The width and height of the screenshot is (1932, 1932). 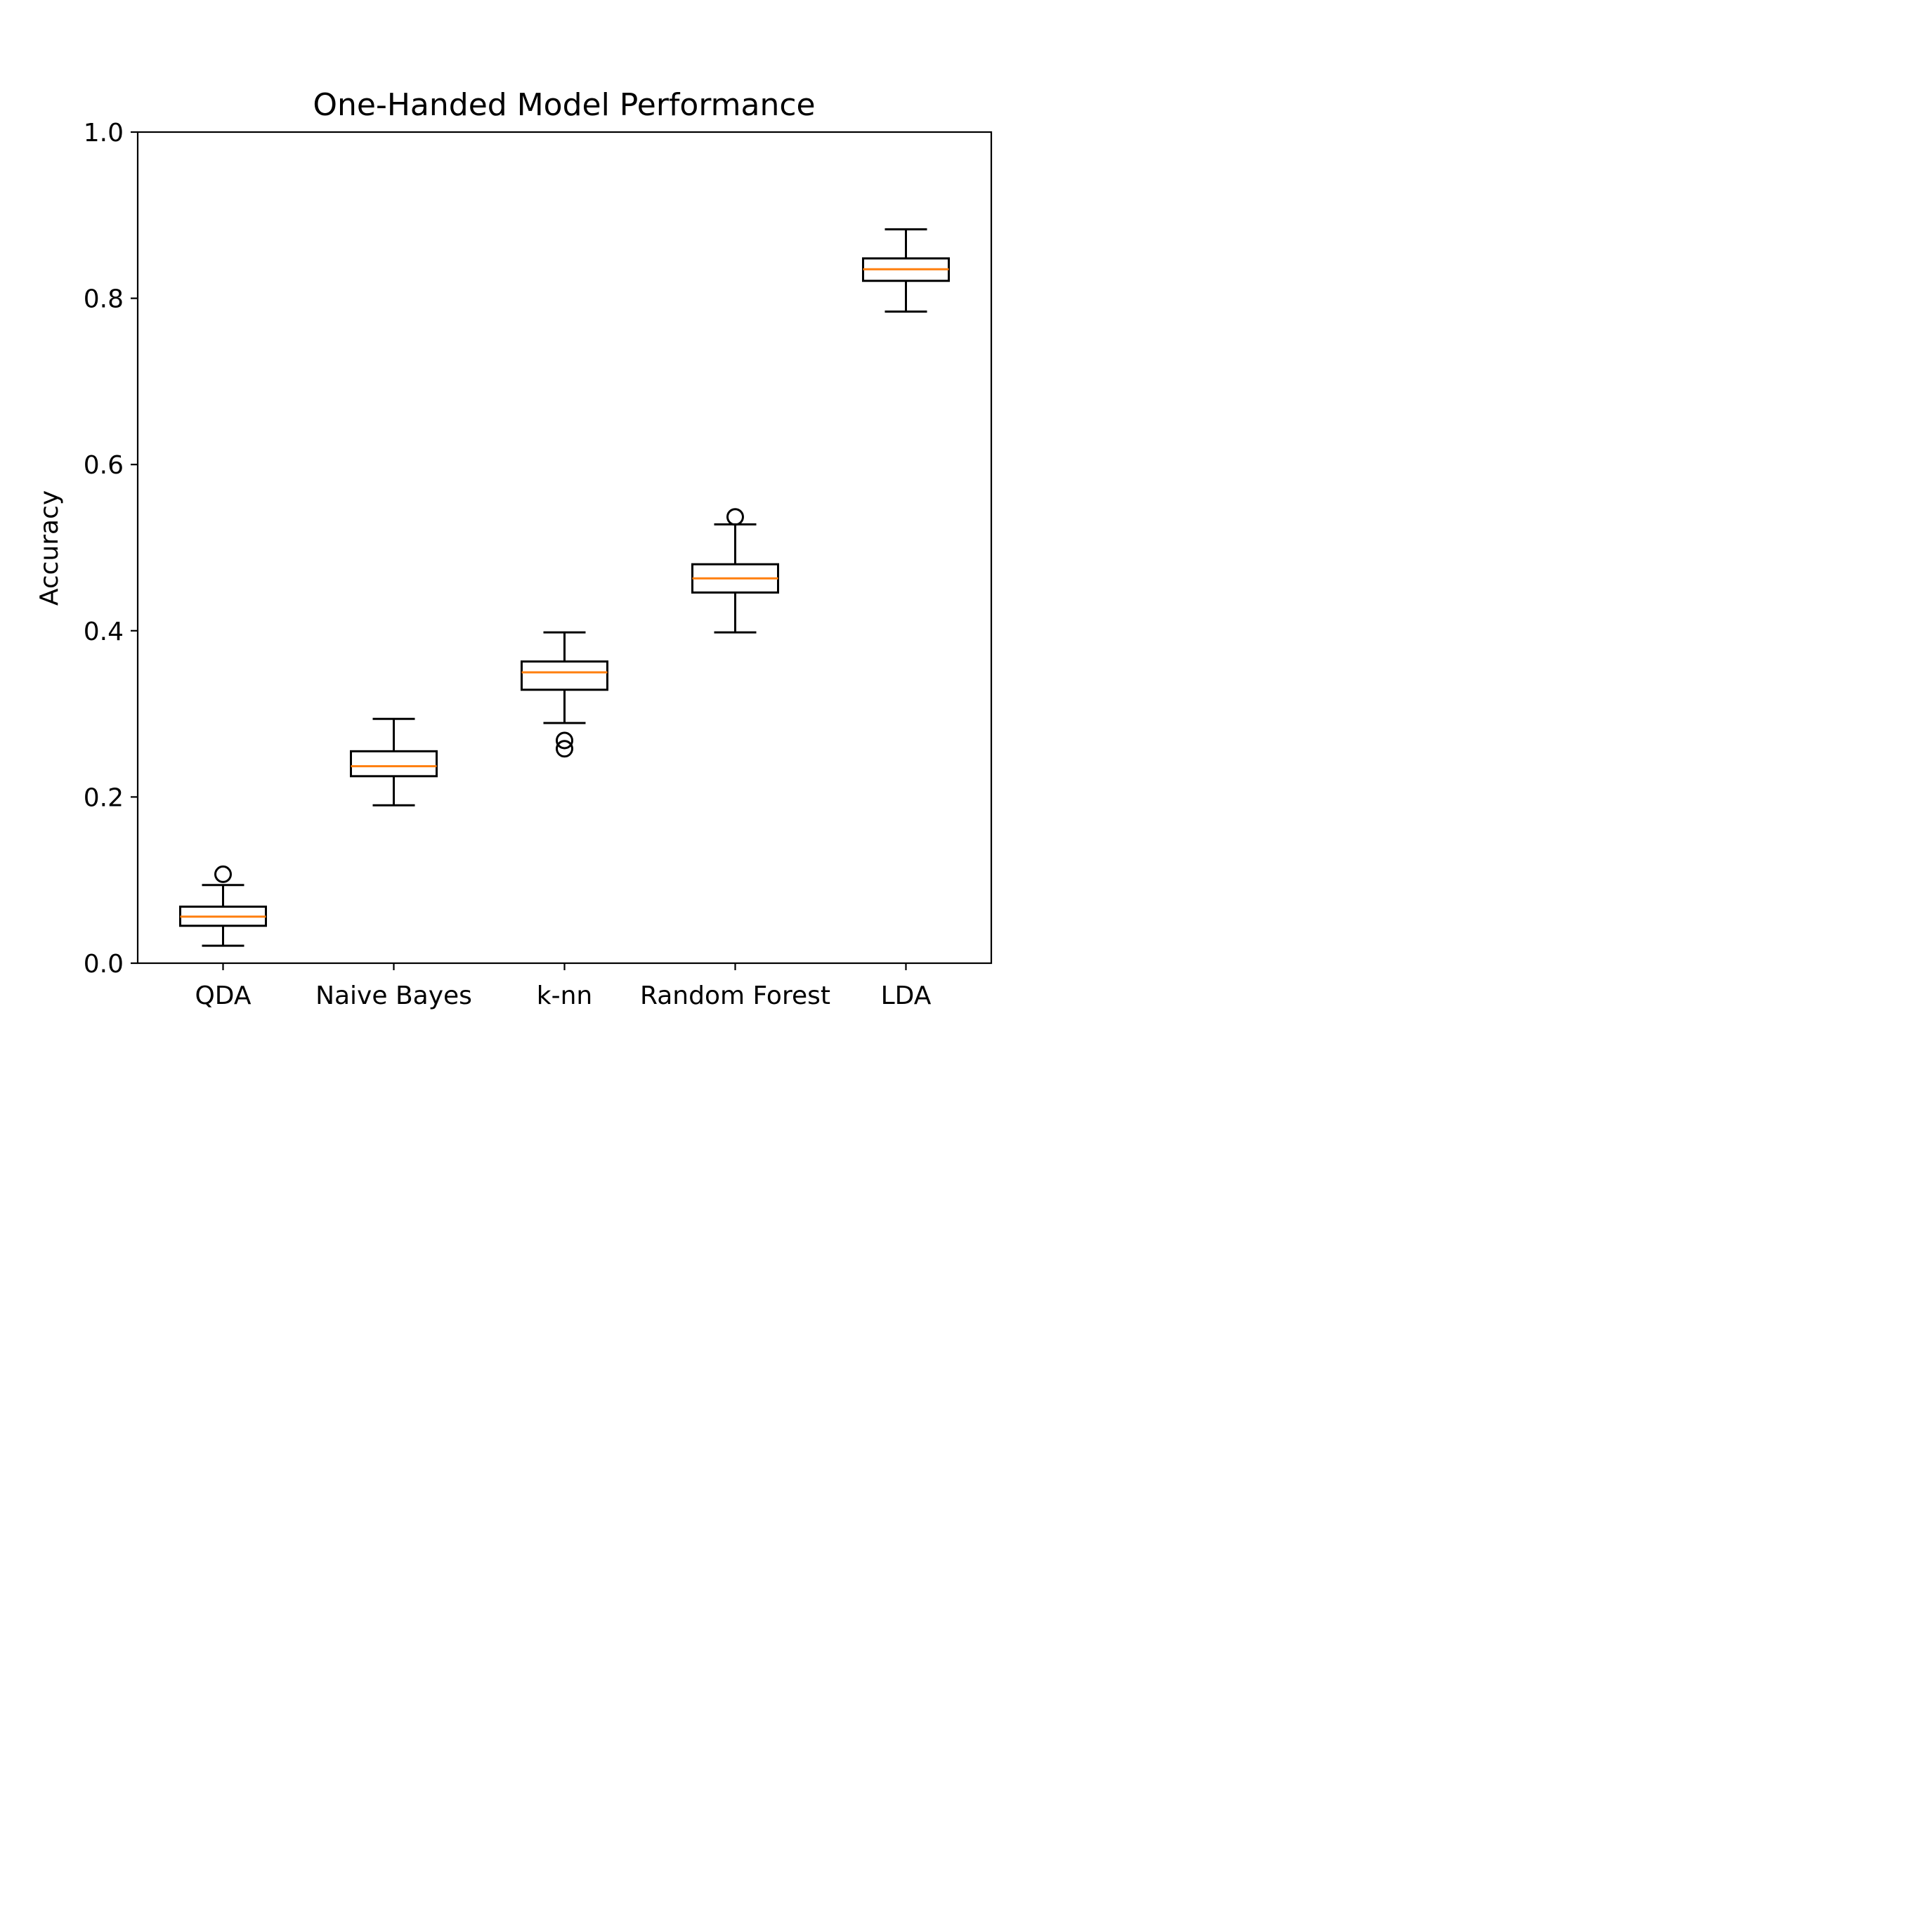 I want to click on y-axis-label: Accuracy, so click(x=50, y=548).